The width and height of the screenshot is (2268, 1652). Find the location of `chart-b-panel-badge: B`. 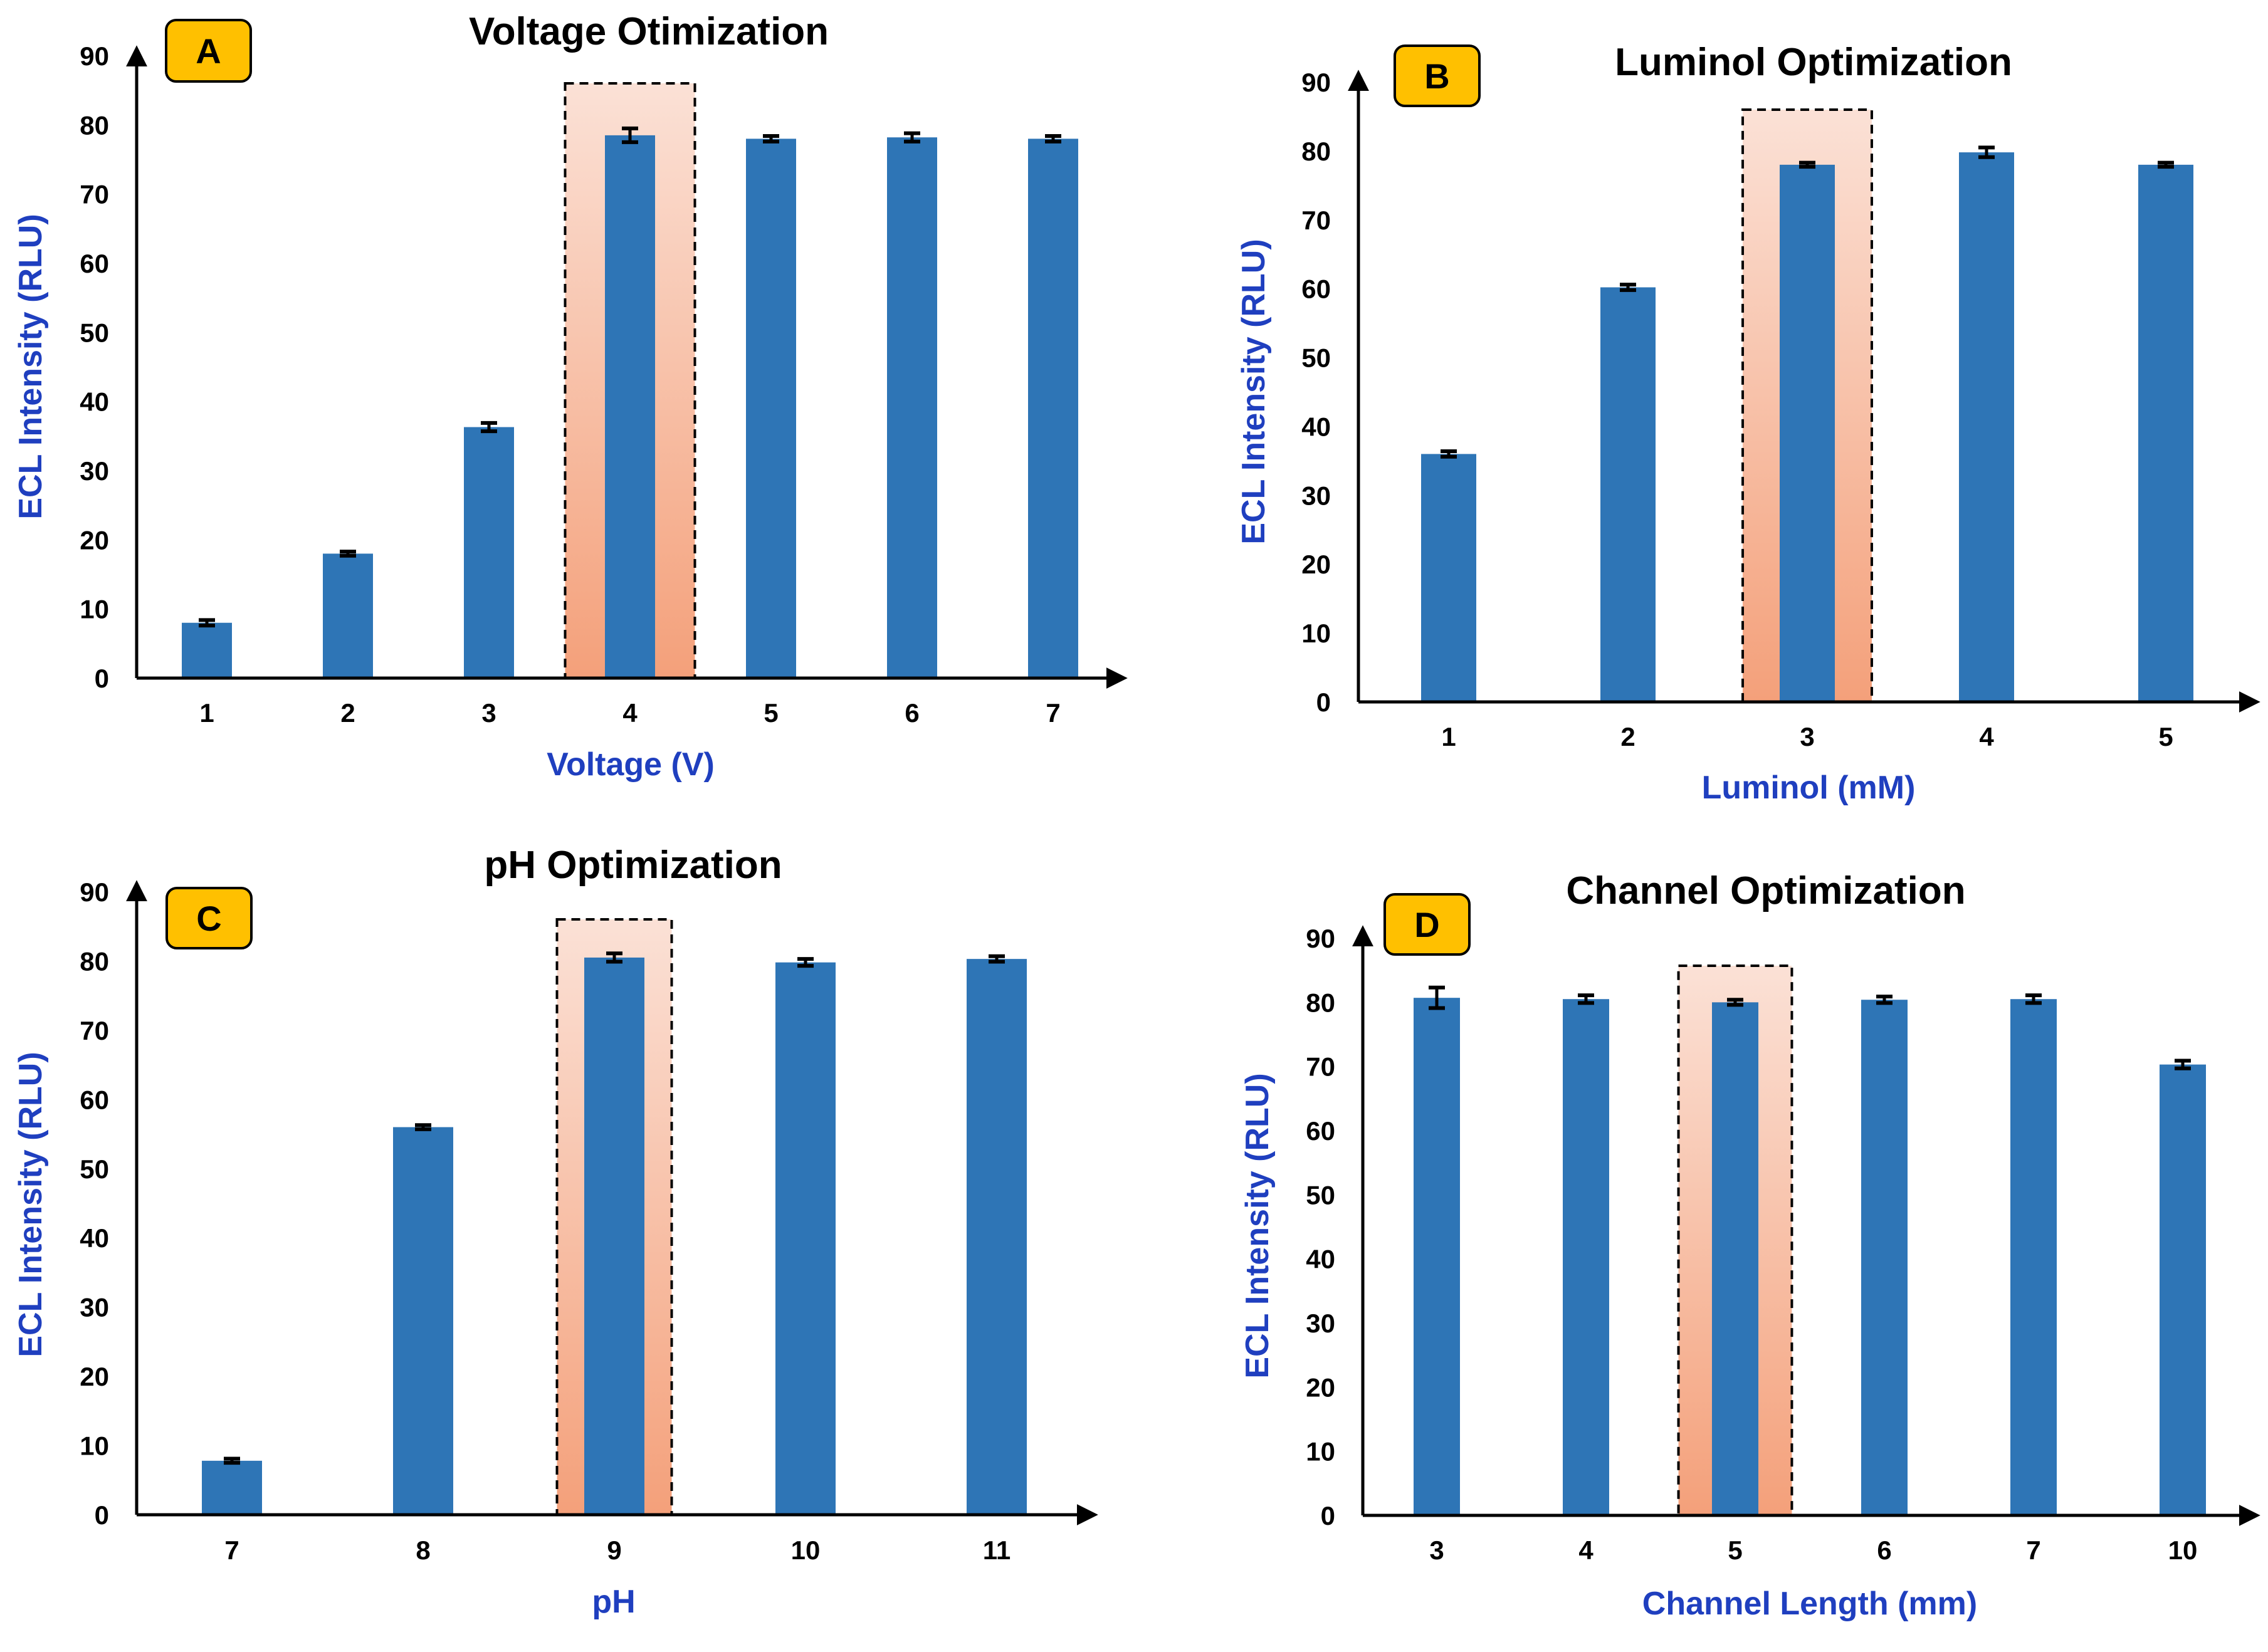

chart-b-panel-badge: B is located at coordinates (1437, 75).